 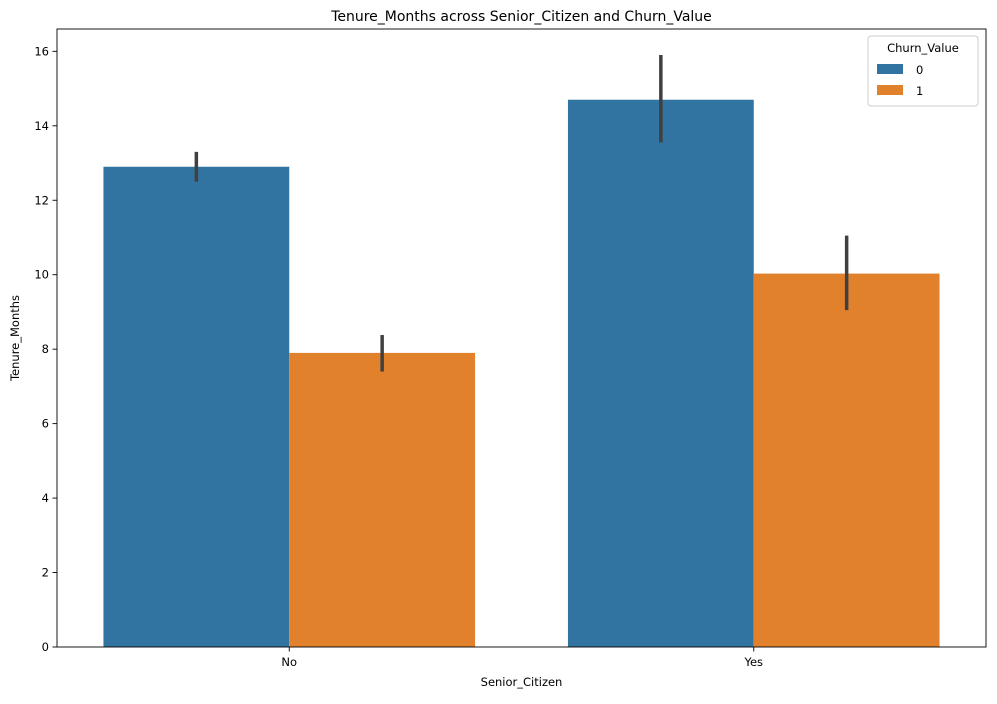 I want to click on y-tick-label: 14, so click(x=41, y=126).